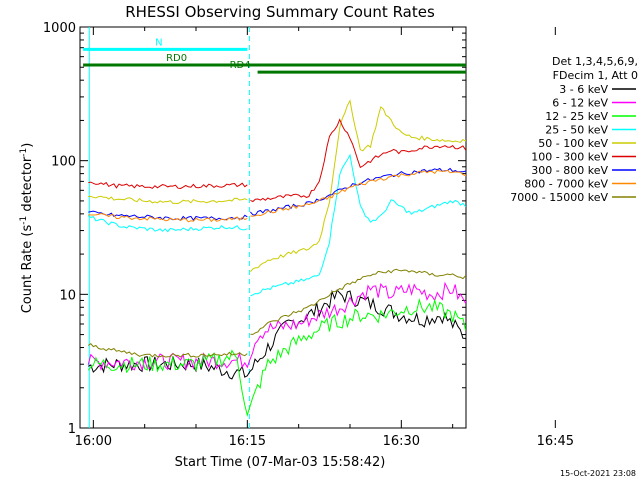  Describe the element at coordinates (176, 58) in the screenshot. I see `flag-label: RD0` at that location.